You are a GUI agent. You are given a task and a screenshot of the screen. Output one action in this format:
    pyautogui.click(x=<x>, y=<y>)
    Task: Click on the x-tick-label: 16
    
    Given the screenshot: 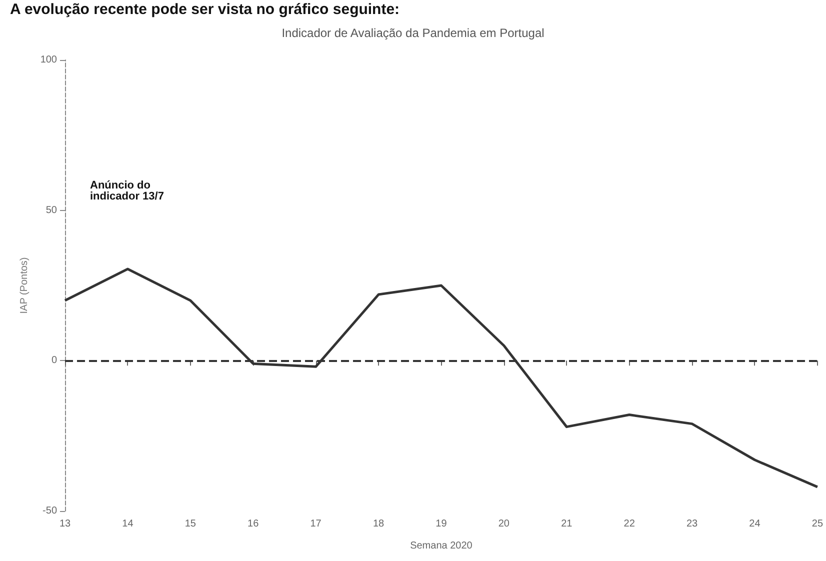 What is the action you would take?
    pyautogui.click(x=254, y=524)
    